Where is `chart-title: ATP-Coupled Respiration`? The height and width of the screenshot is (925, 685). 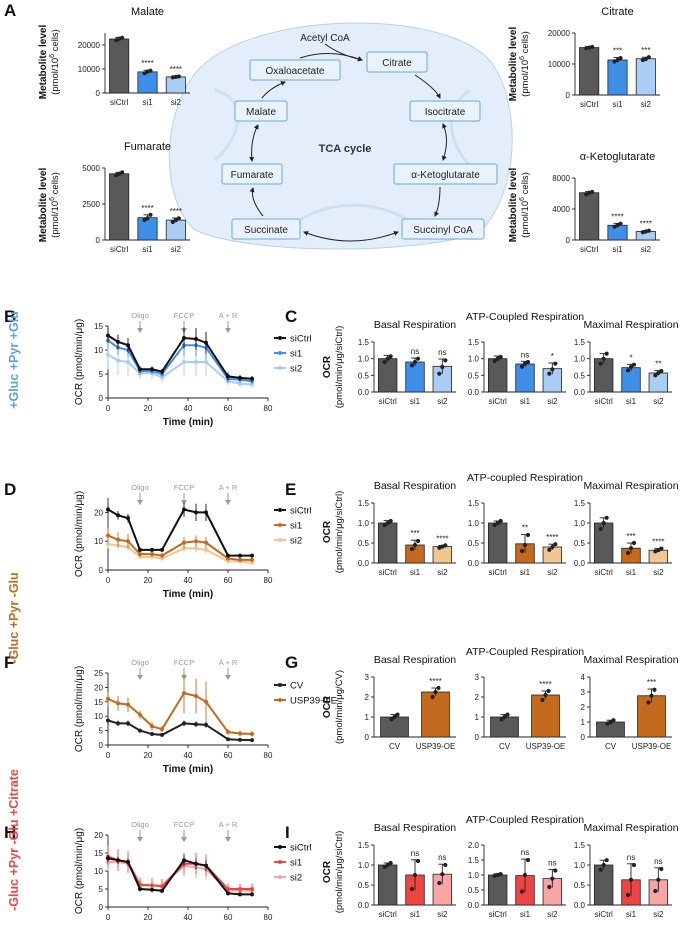
chart-title: ATP-Coupled Respiration is located at coordinates (525, 317).